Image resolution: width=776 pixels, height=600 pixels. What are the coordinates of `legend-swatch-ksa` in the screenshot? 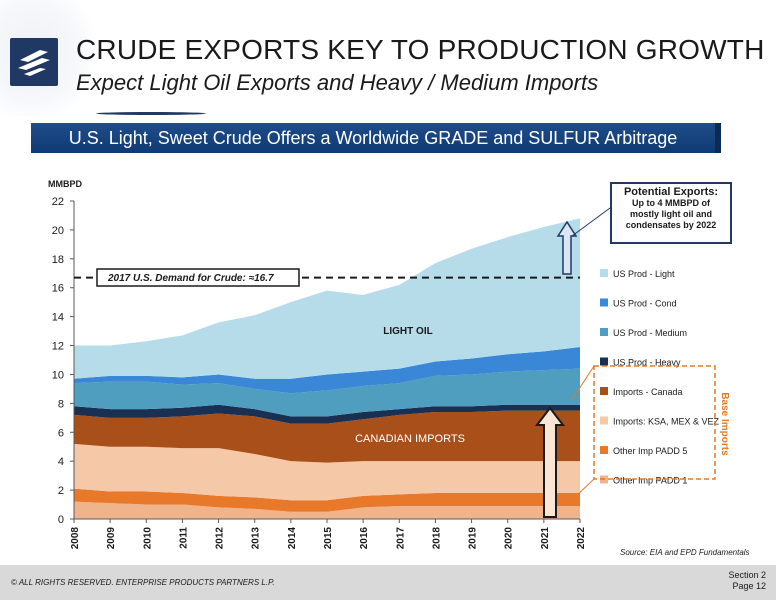 It's located at (604, 420).